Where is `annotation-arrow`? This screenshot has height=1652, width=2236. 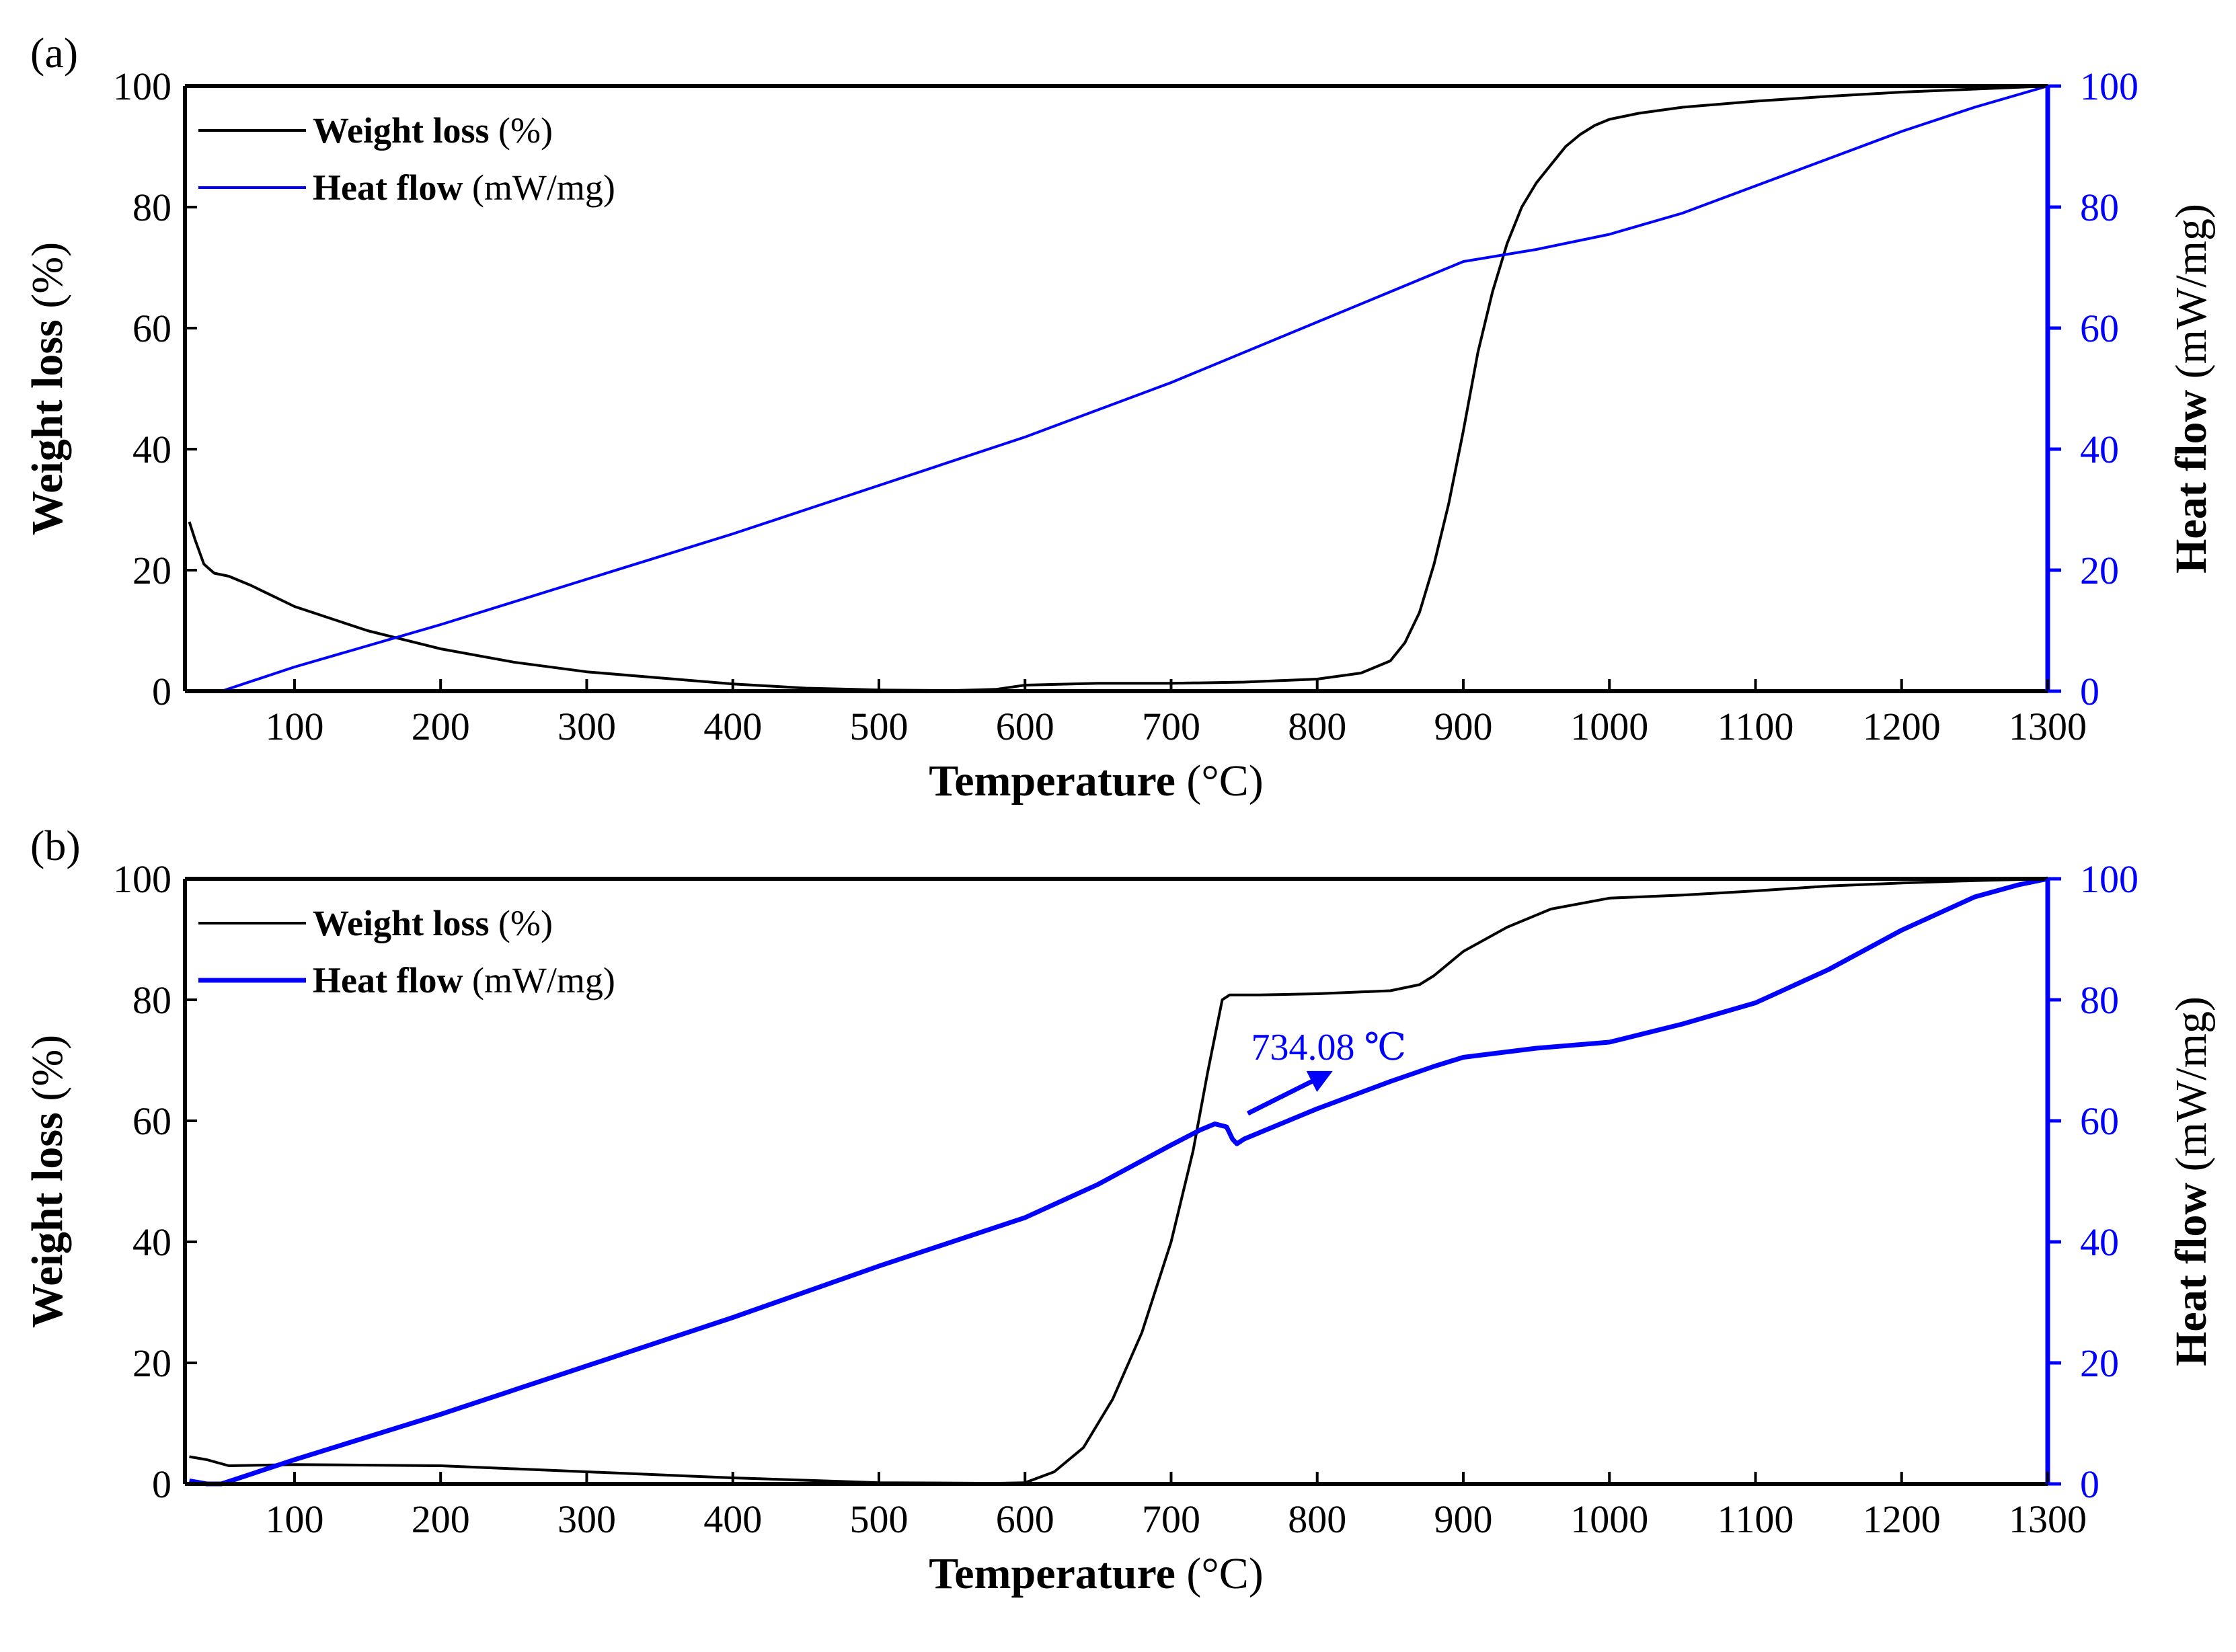
annotation-arrow is located at coordinates (1289, 1093).